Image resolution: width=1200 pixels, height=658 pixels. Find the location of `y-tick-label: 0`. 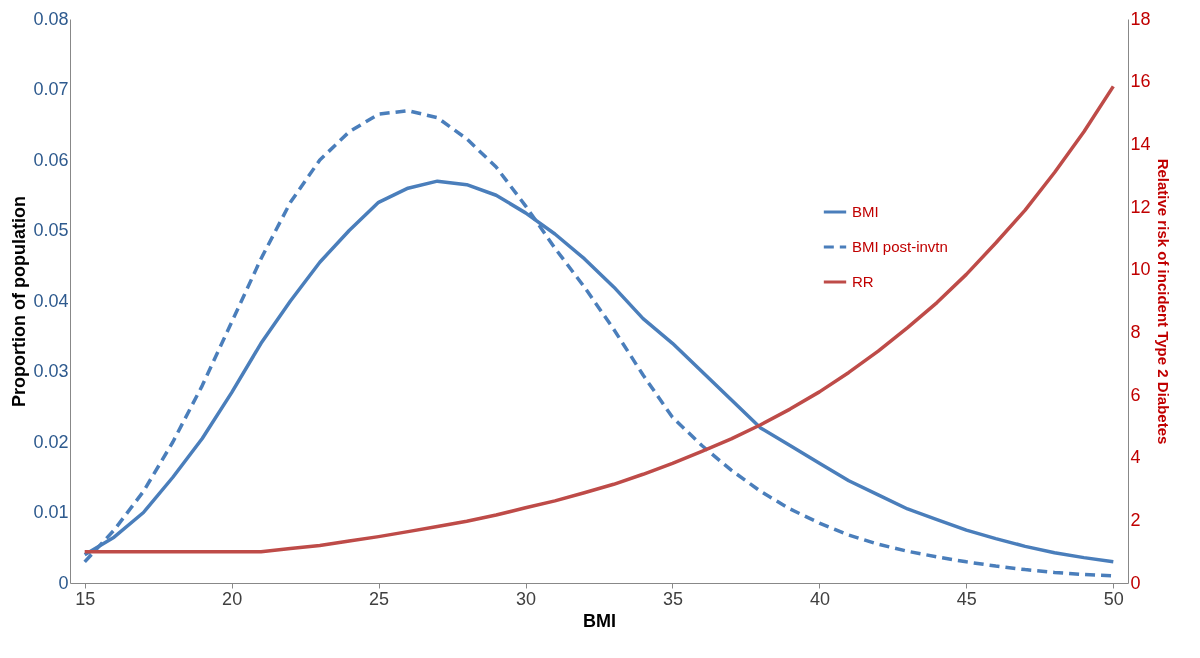

y-tick-label: 0 is located at coordinates (63, 582).